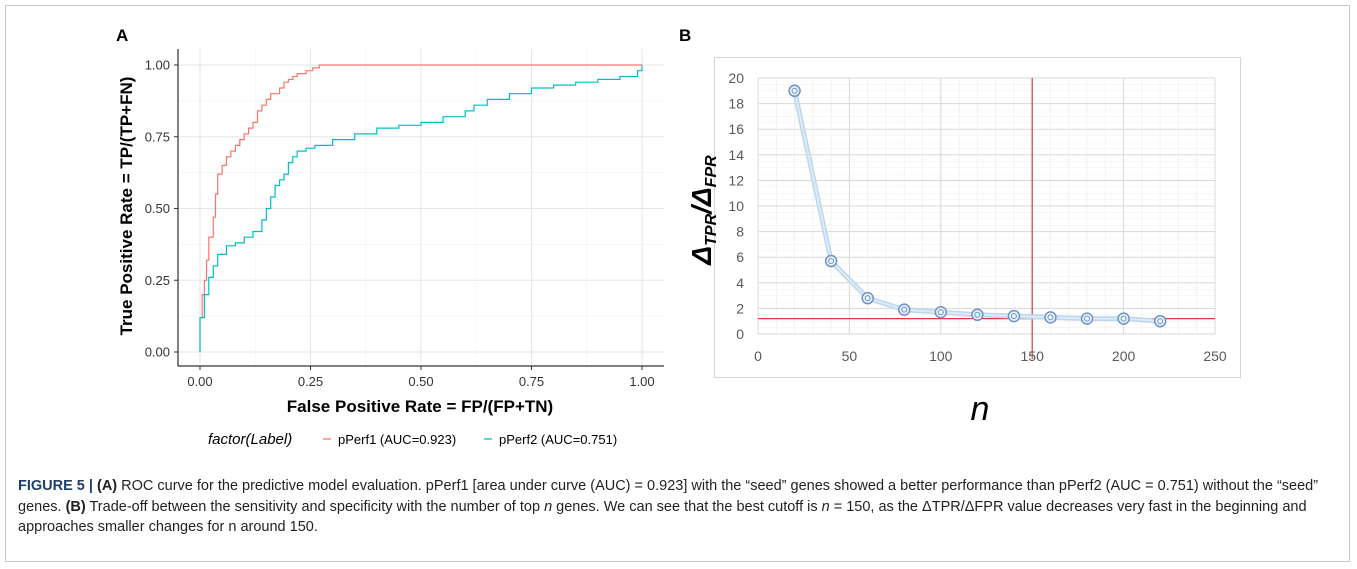 The image size is (1357, 569). Describe the element at coordinates (157, 136) in the screenshot. I see `roc-y-tick-label: 0.75` at that location.